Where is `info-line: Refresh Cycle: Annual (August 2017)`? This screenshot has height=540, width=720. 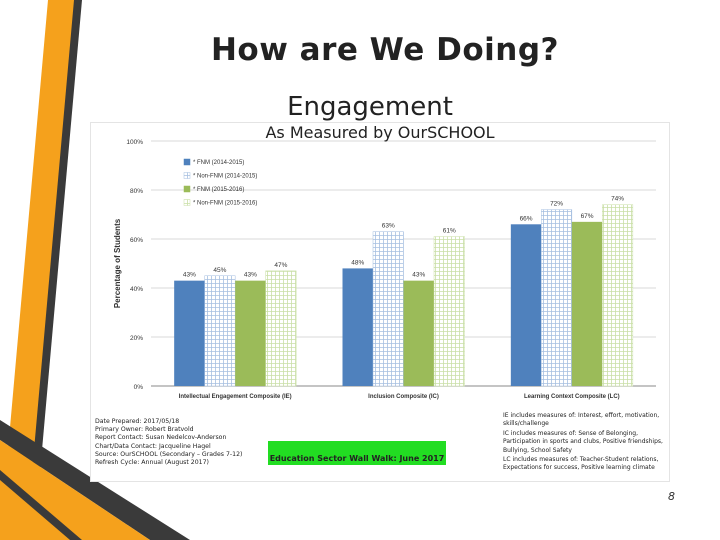 info-line: Refresh Cycle: Annual (August 2017) is located at coordinates (152, 463).